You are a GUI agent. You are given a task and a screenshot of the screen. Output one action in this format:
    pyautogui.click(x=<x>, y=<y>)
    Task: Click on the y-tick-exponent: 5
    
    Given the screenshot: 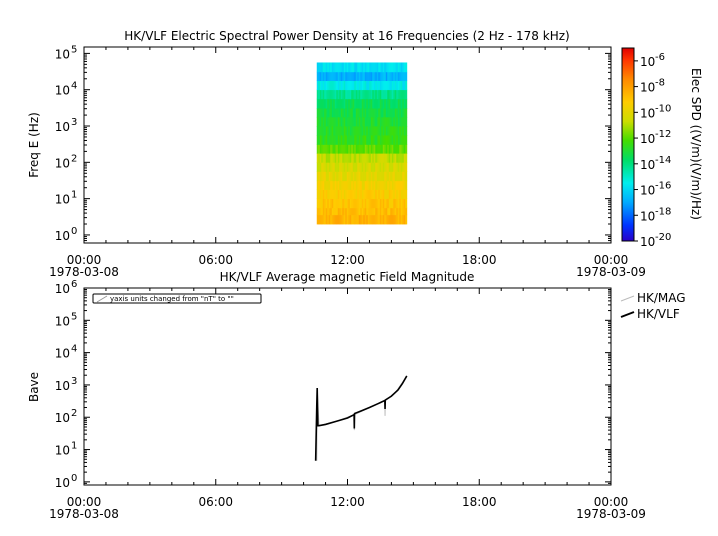 What is the action you would take?
    pyautogui.click(x=74, y=49)
    